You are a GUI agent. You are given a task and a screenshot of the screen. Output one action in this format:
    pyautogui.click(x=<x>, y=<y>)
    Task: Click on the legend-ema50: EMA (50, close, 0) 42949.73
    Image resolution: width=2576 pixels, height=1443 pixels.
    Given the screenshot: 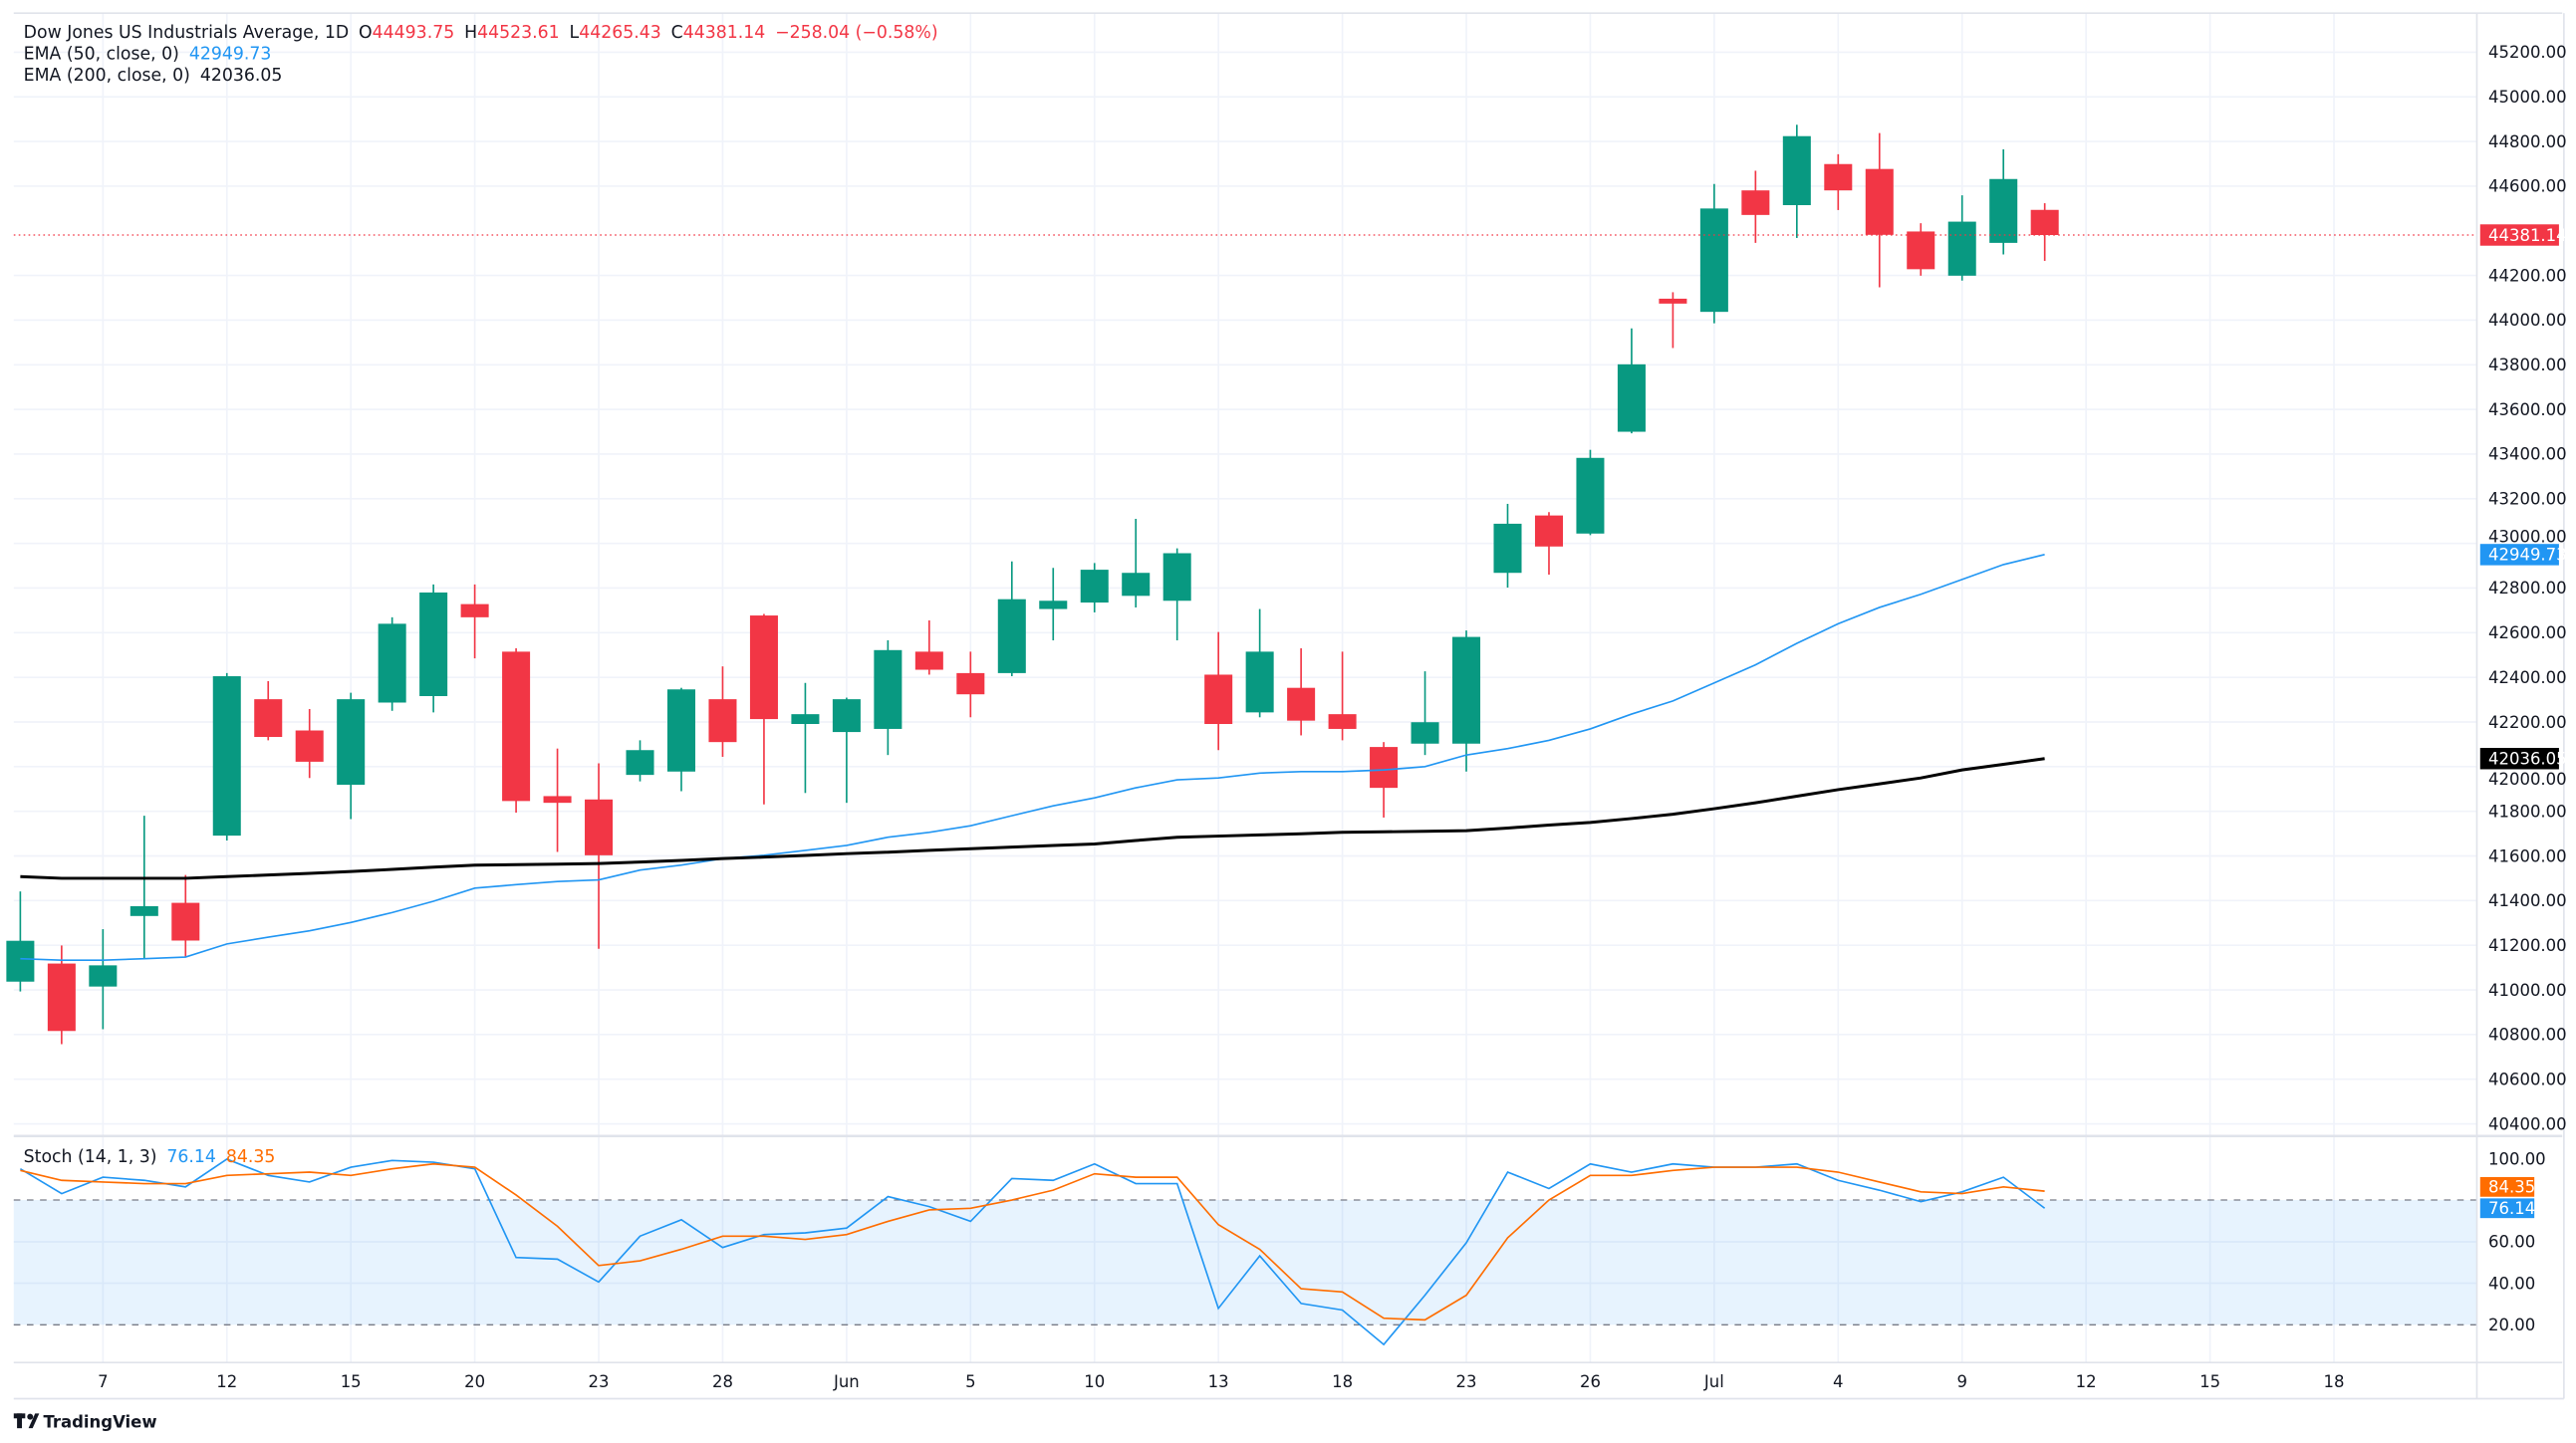 What is the action you would take?
    pyautogui.click(x=148, y=54)
    